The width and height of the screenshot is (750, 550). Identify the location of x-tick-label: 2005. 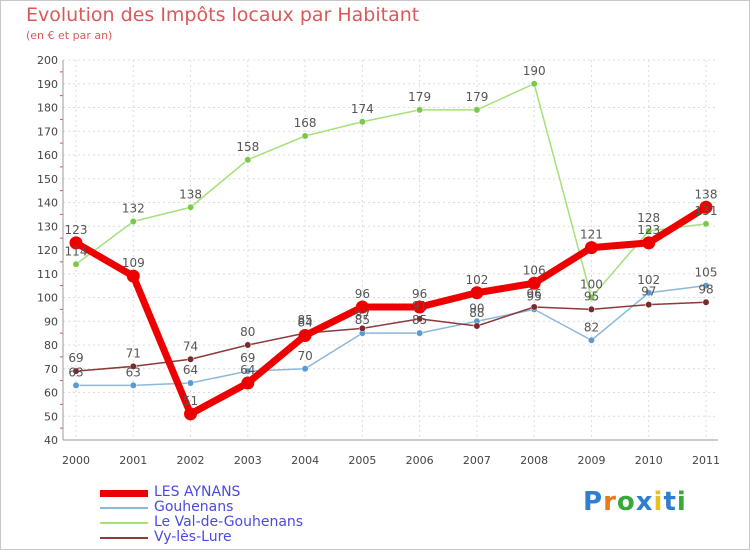
(362, 460).